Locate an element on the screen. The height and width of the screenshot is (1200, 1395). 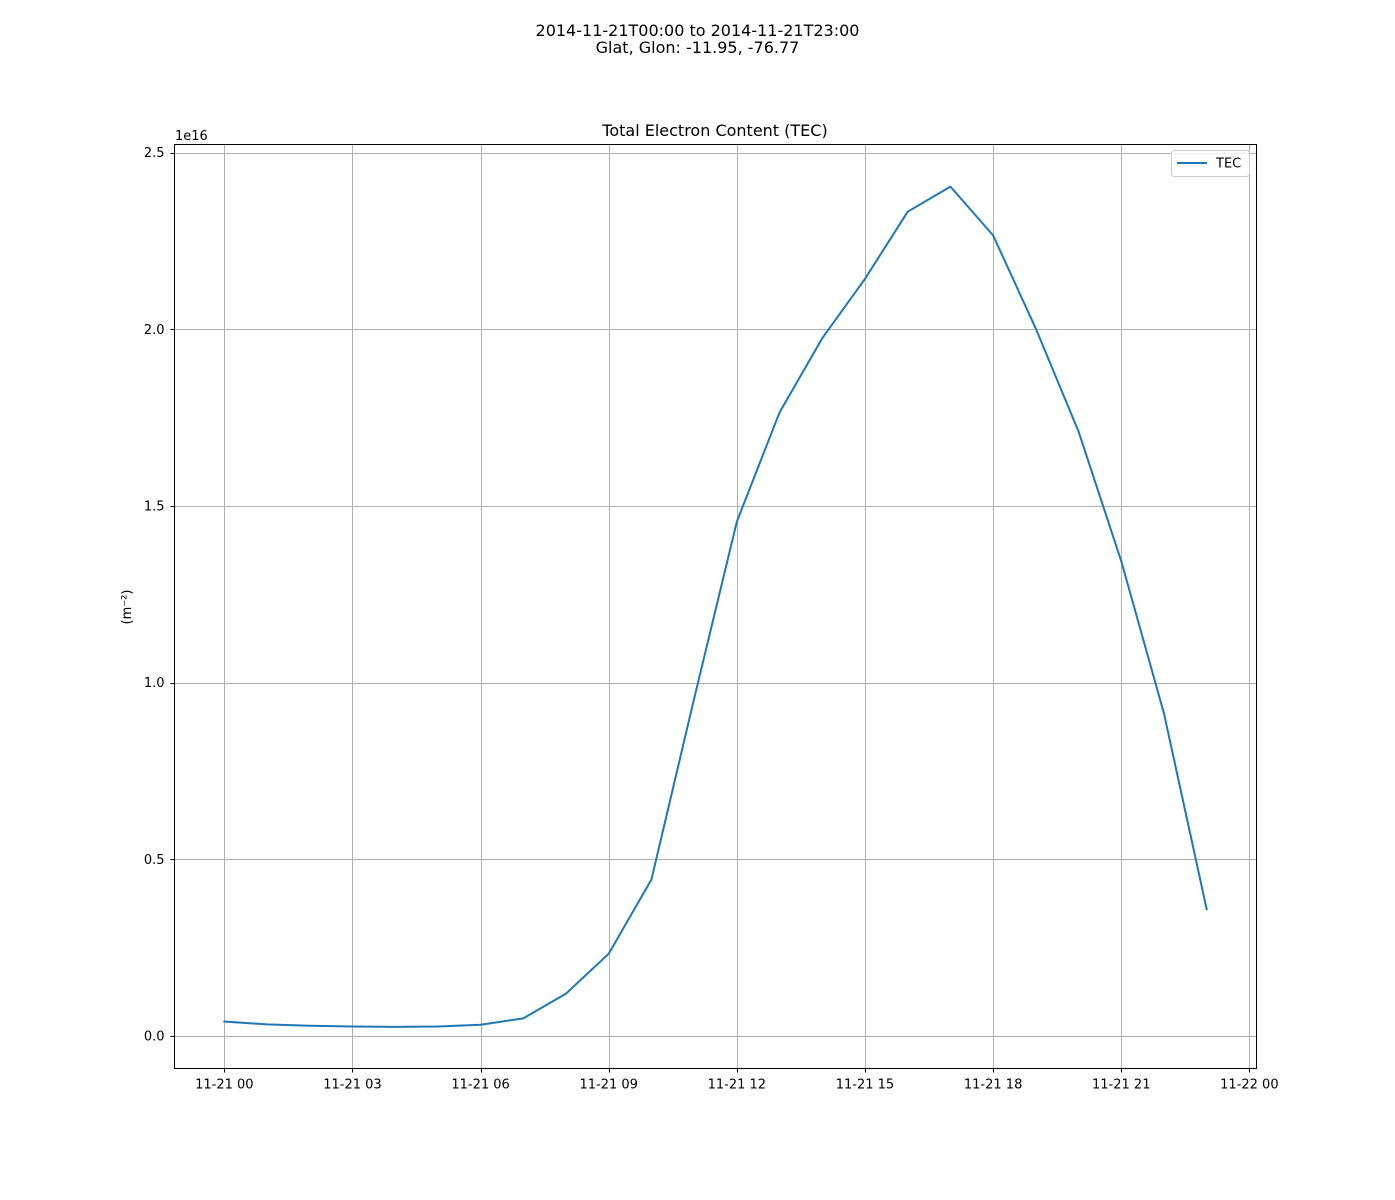
y-tick-label: 0.5 is located at coordinates (154, 860).